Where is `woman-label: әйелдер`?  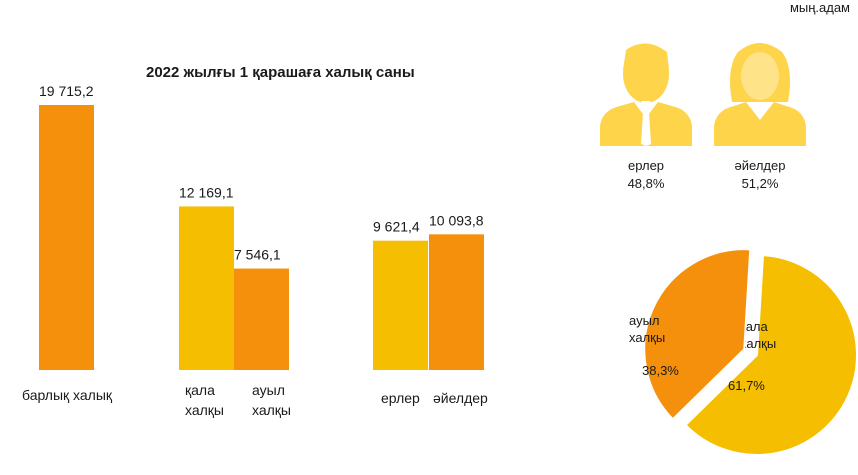 woman-label: әйелдер is located at coordinates (760, 165).